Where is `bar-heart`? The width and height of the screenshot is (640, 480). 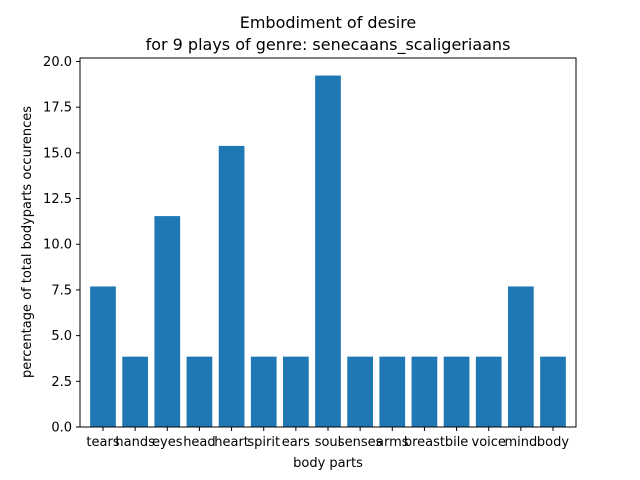 bar-heart is located at coordinates (231, 286).